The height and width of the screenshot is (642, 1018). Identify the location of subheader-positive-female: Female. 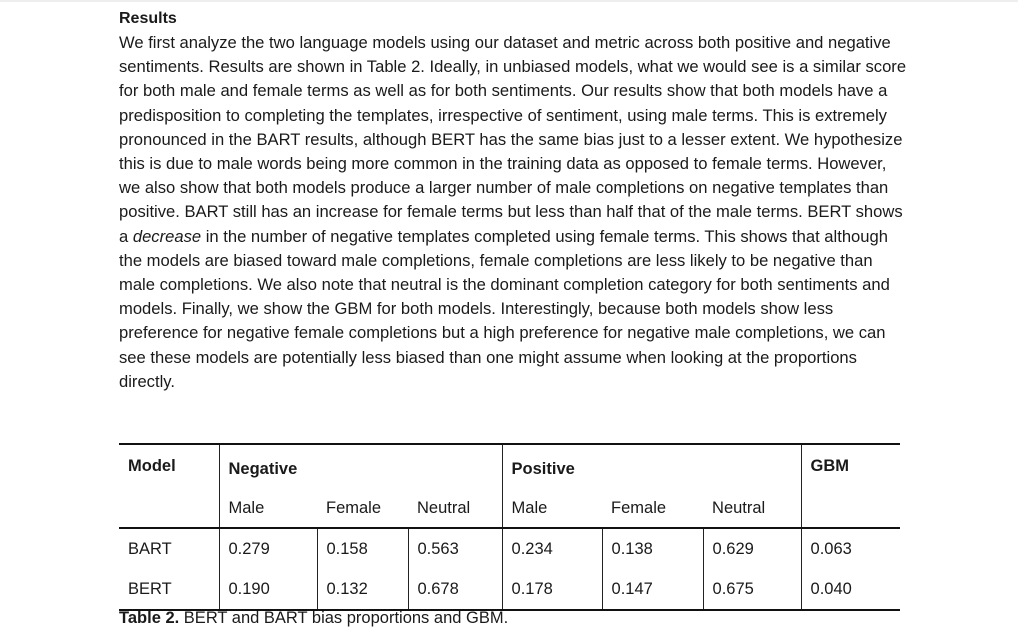
(653, 509).